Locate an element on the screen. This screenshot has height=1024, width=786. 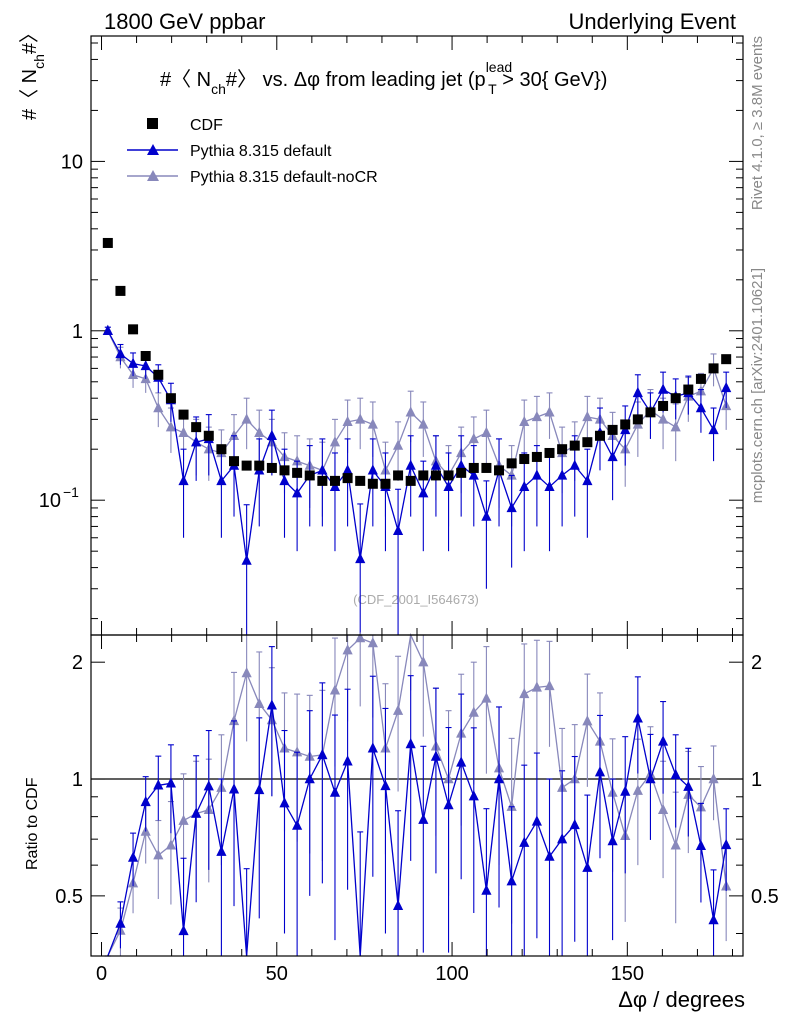
ylabel-part-3: #〉 is located at coordinates (30, 38).